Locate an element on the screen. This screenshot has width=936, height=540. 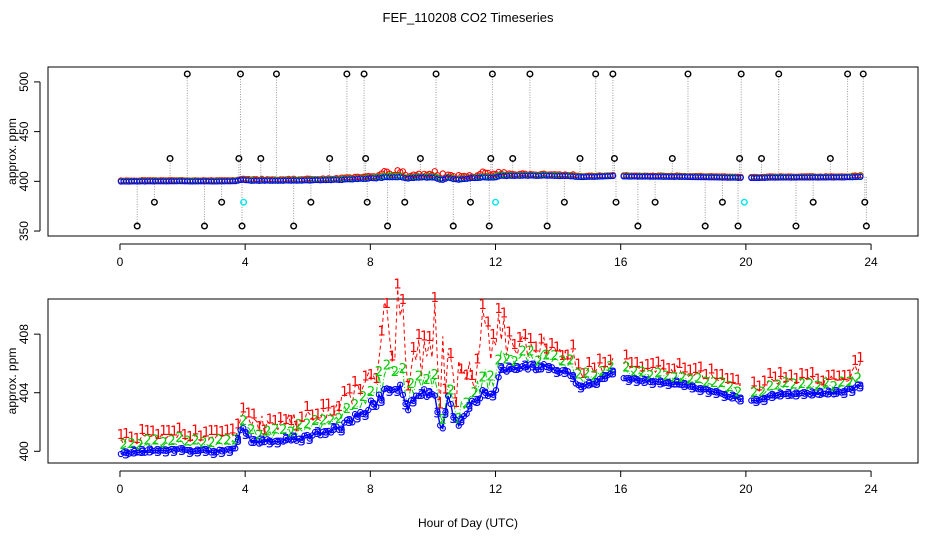
top-y-tick-label: 450 is located at coordinates (24, 131).